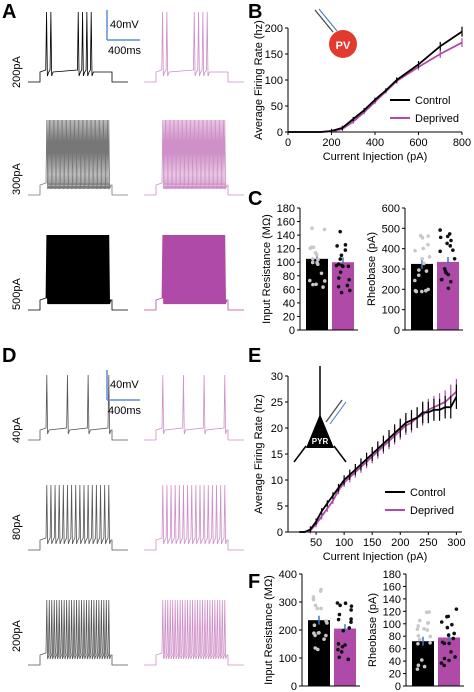  What do you see at coordinates (78, 407) in the screenshot?
I see `trace-control-40pa` at bounding box center [78, 407].